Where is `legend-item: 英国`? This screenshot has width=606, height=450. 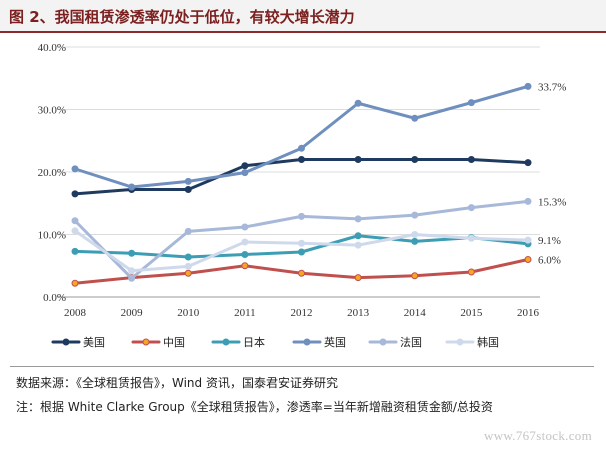 legend-item: 英国 is located at coordinates (319, 342).